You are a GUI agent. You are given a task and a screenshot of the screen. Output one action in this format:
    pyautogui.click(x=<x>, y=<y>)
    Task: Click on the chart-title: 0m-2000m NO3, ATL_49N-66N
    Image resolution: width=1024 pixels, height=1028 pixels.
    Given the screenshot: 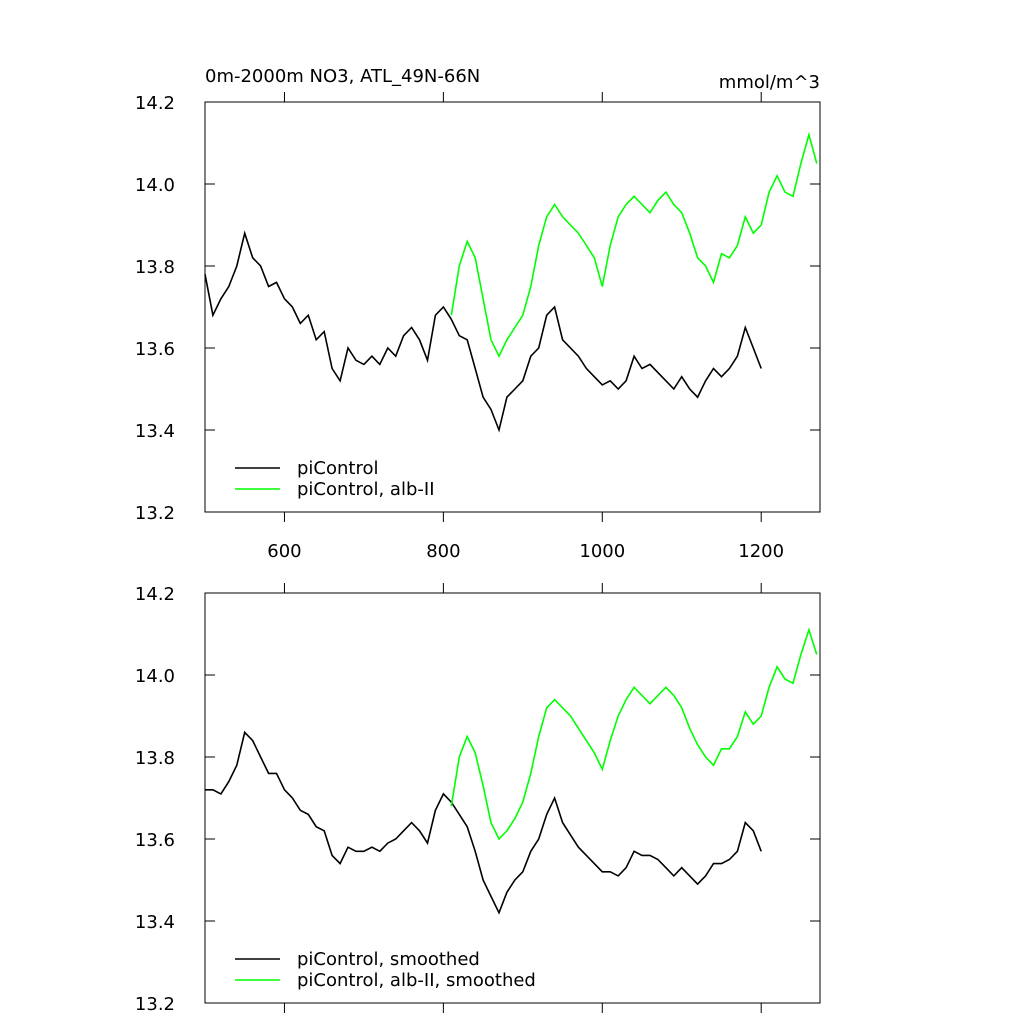 What is the action you would take?
    pyautogui.click(x=342, y=76)
    